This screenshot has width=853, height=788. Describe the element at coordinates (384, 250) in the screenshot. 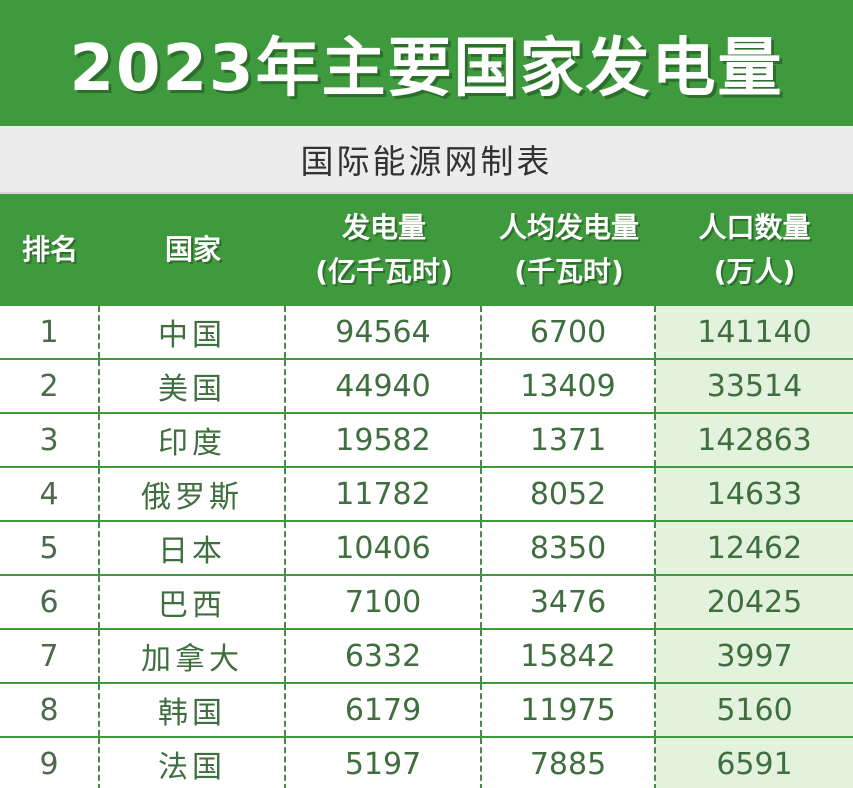

I see `header-generation: 发电量 (亿千瓦时)` at that location.